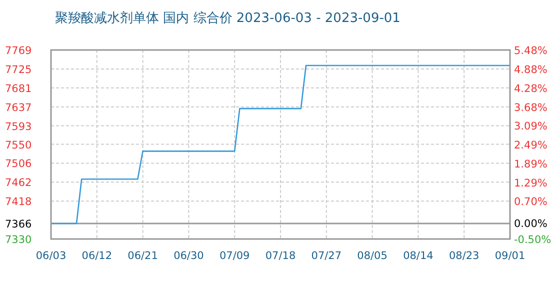  I want to click on x-tick-label: 08/14, so click(418, 256).